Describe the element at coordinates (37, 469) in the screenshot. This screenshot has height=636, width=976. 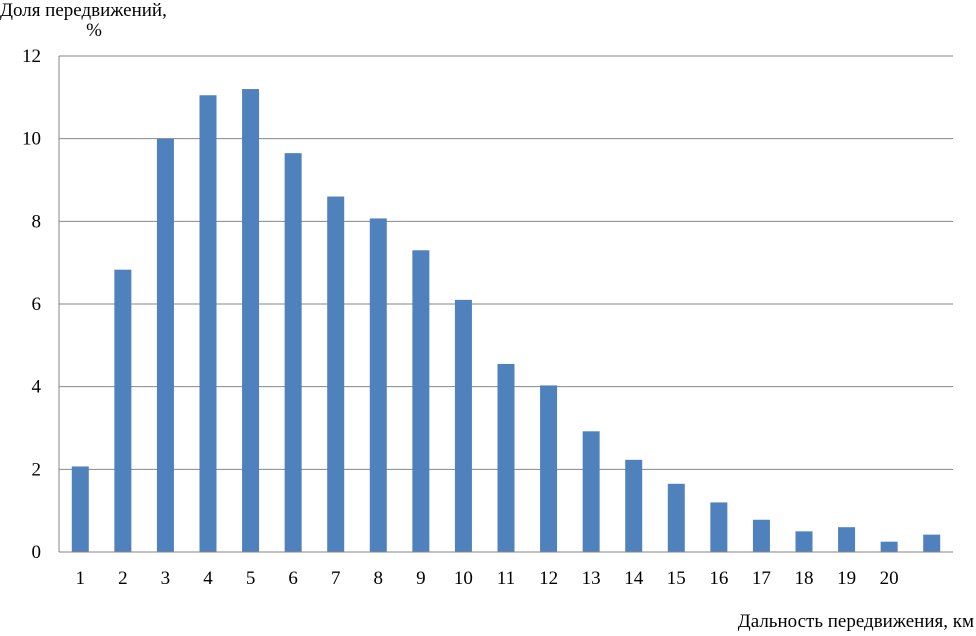
I see `y-tick-label: 2` at that location.